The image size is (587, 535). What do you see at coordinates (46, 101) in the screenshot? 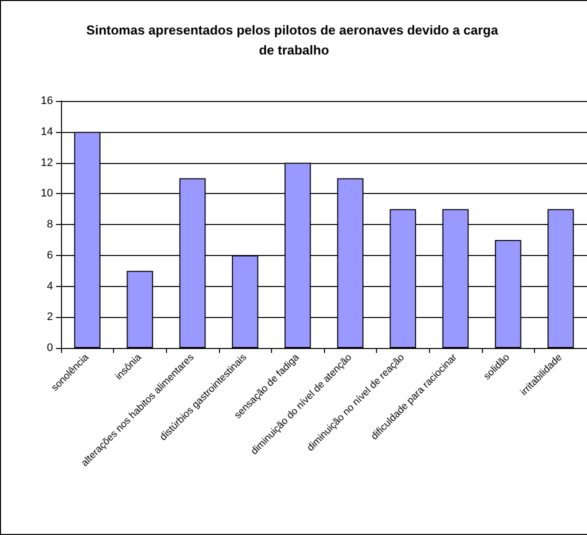
I see `y-tick-label: 16` at bounding box center [46, 101].